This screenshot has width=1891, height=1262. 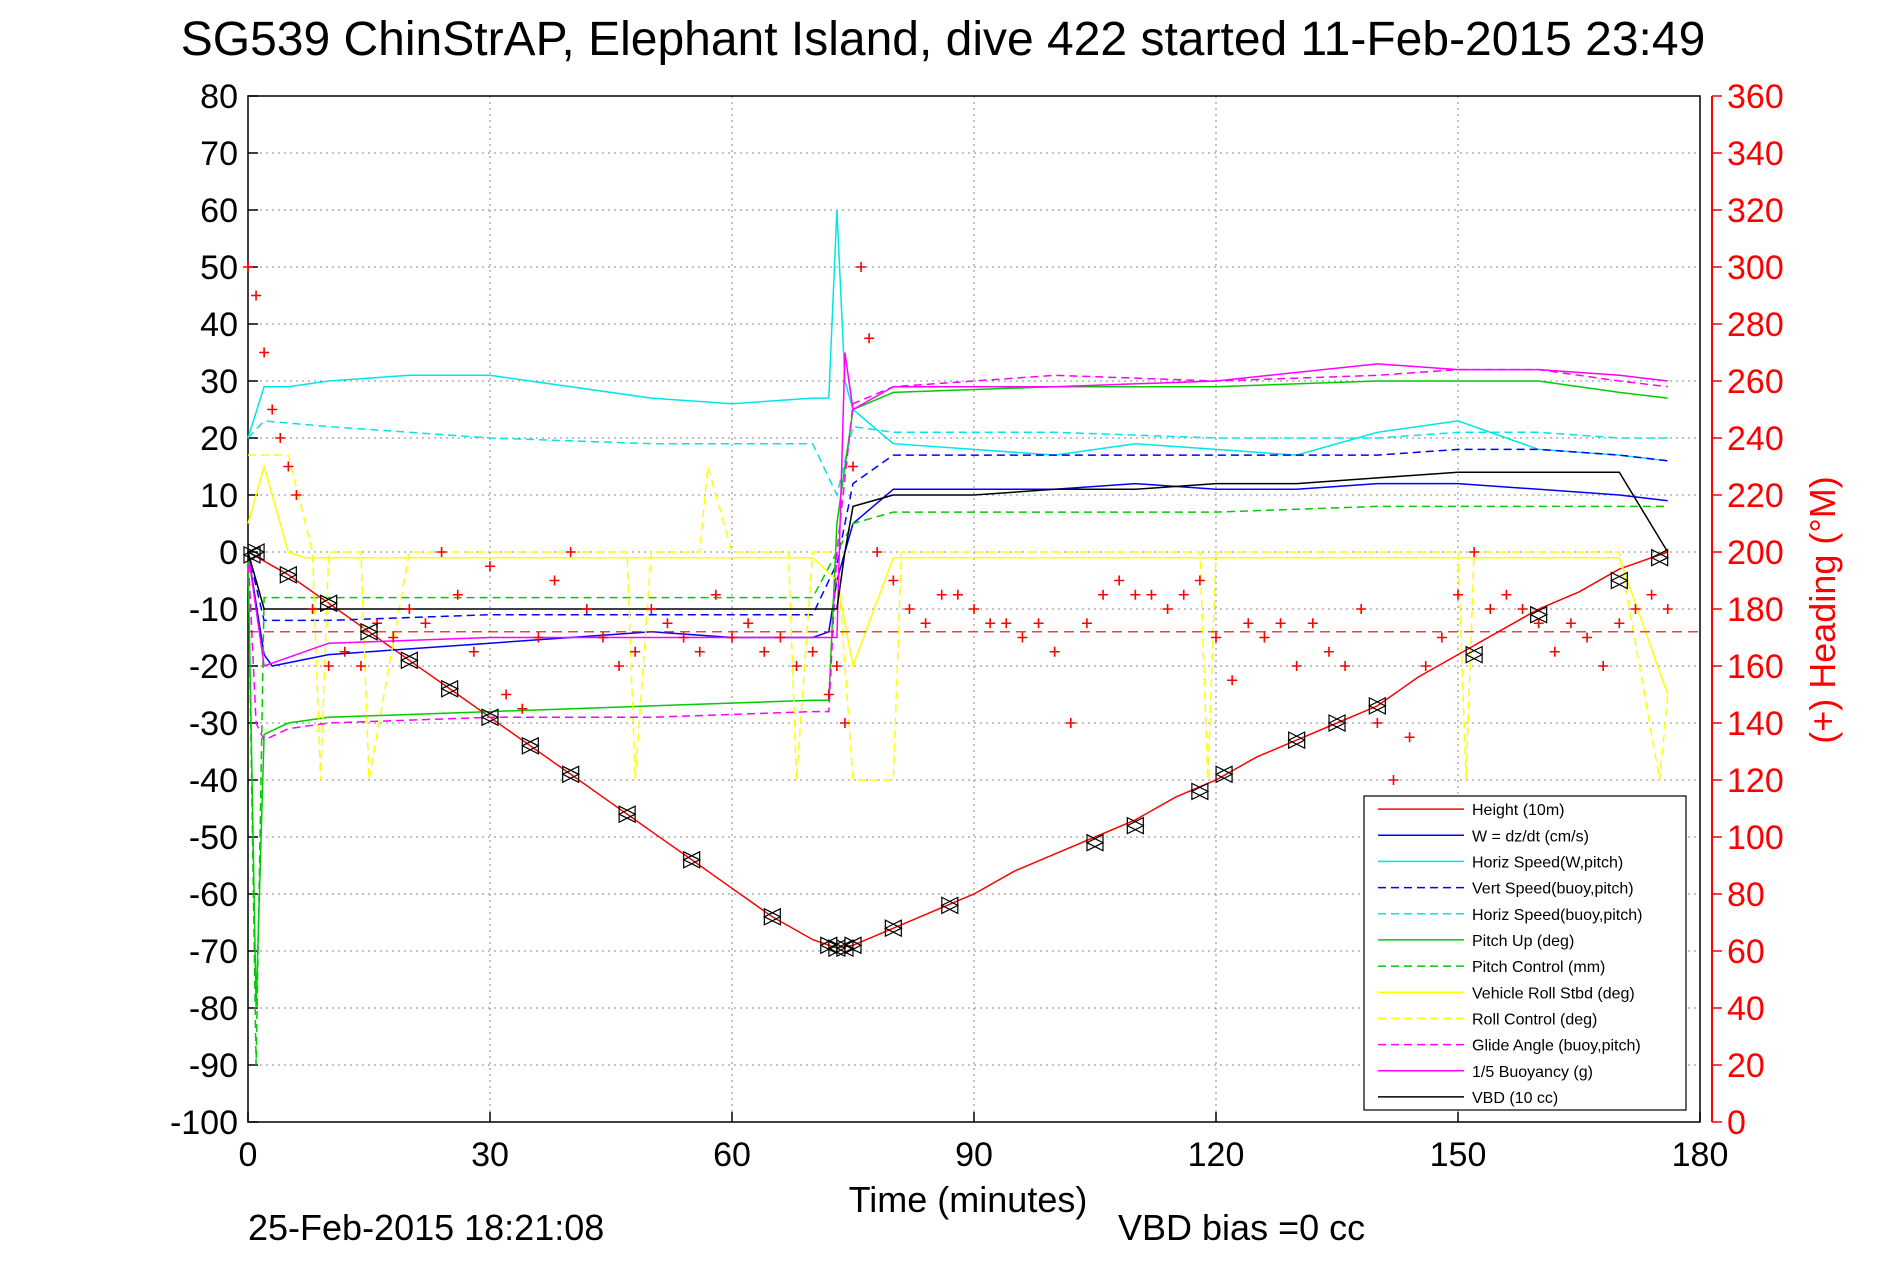 I want to click on x-tick-label: 30, so click(x=490, y=1155).